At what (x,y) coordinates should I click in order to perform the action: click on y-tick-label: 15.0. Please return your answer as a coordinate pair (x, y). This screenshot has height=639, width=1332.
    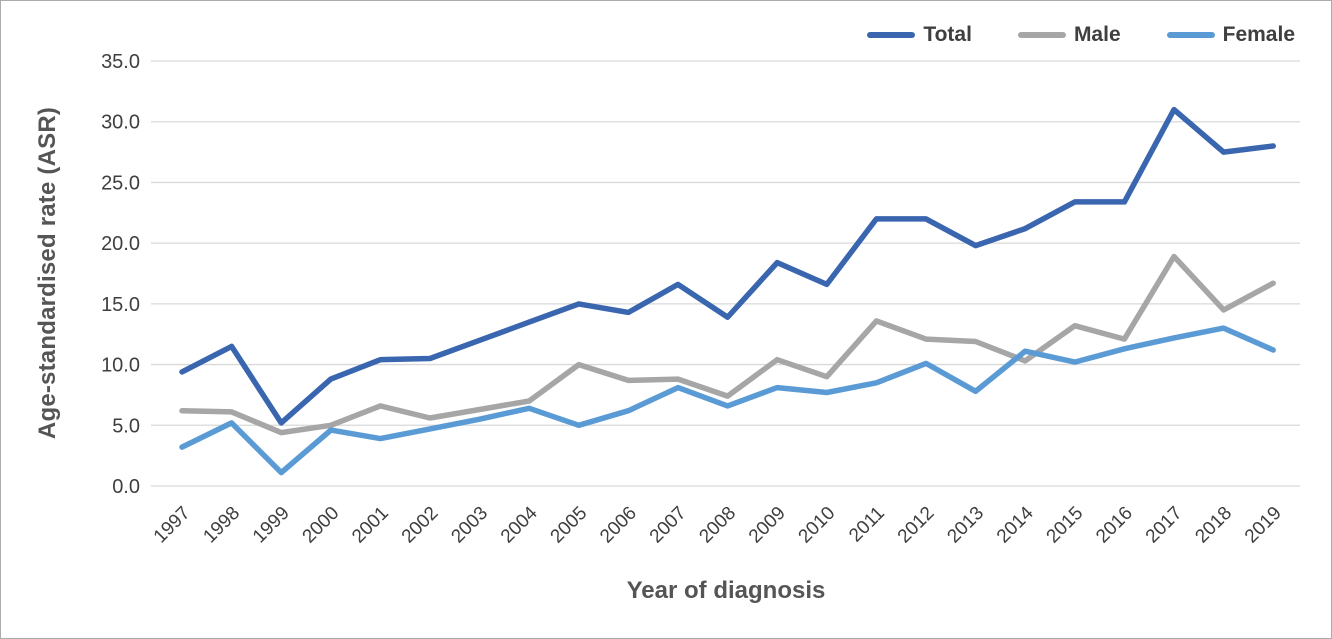
    Looking at the image, I should click on (120, 305).